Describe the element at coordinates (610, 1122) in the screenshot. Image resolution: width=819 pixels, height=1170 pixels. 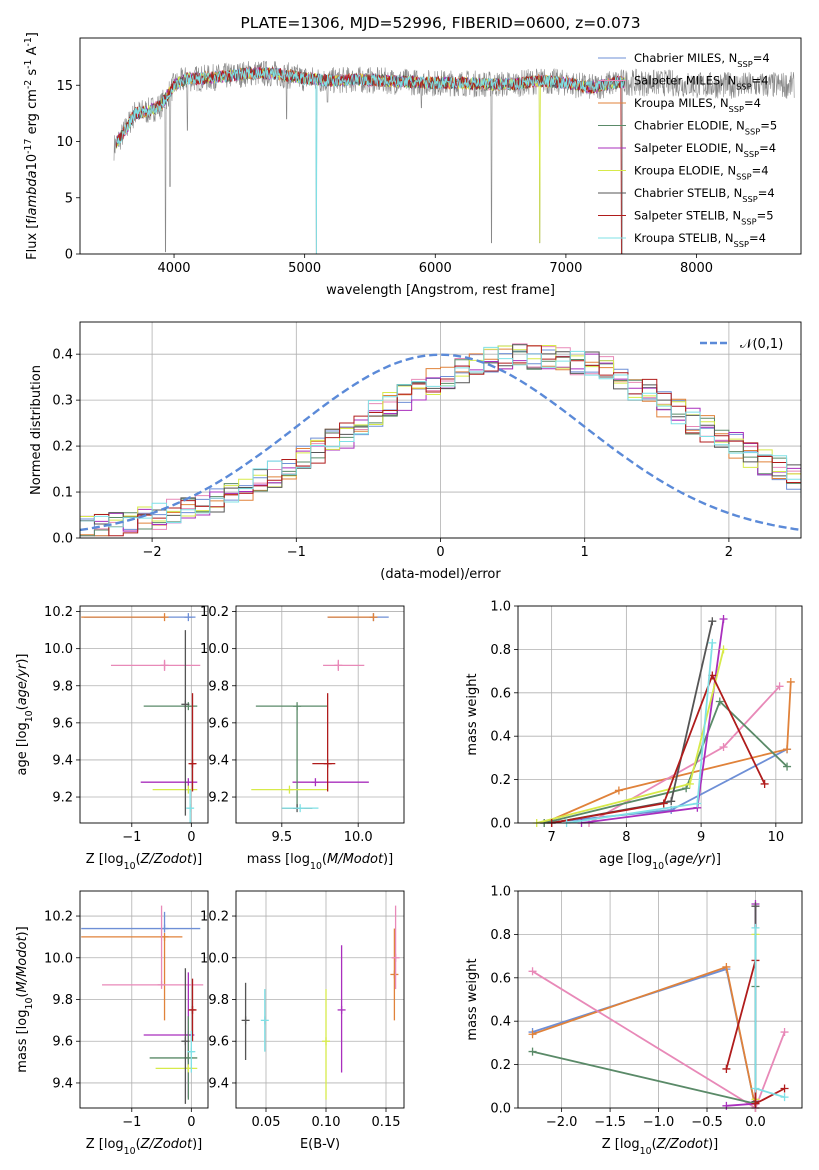
I see `x-tick-label: −1.5` at that location.